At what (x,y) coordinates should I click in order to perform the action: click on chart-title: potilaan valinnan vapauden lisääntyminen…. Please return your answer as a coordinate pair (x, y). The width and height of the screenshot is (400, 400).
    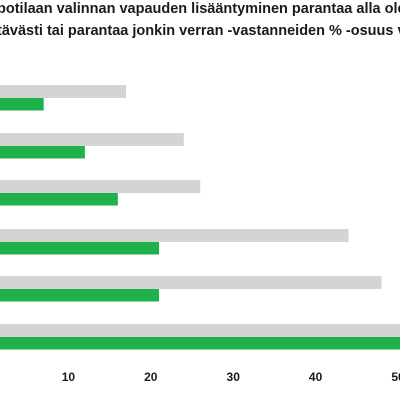
    Looking at the image, I should click on (200, 9).